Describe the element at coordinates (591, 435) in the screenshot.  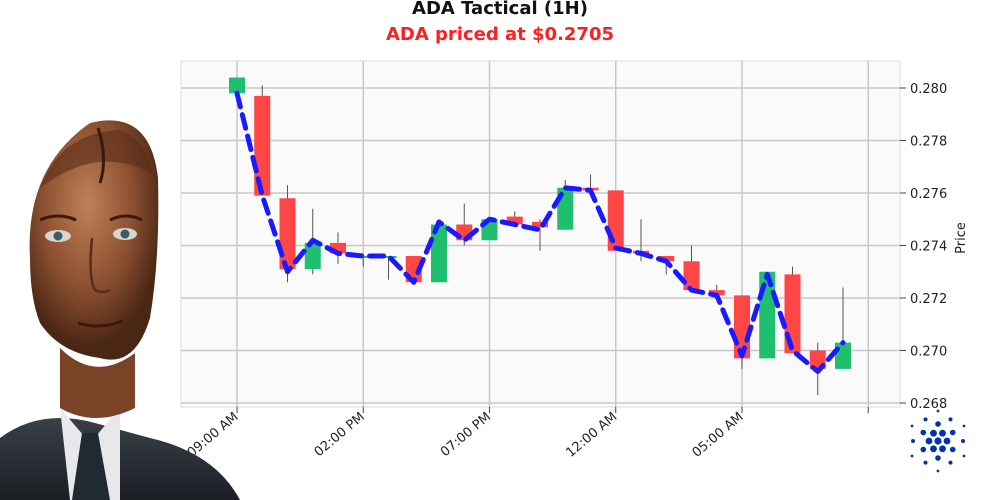
I see `x-tick-label: 12:00 AM` at that location.